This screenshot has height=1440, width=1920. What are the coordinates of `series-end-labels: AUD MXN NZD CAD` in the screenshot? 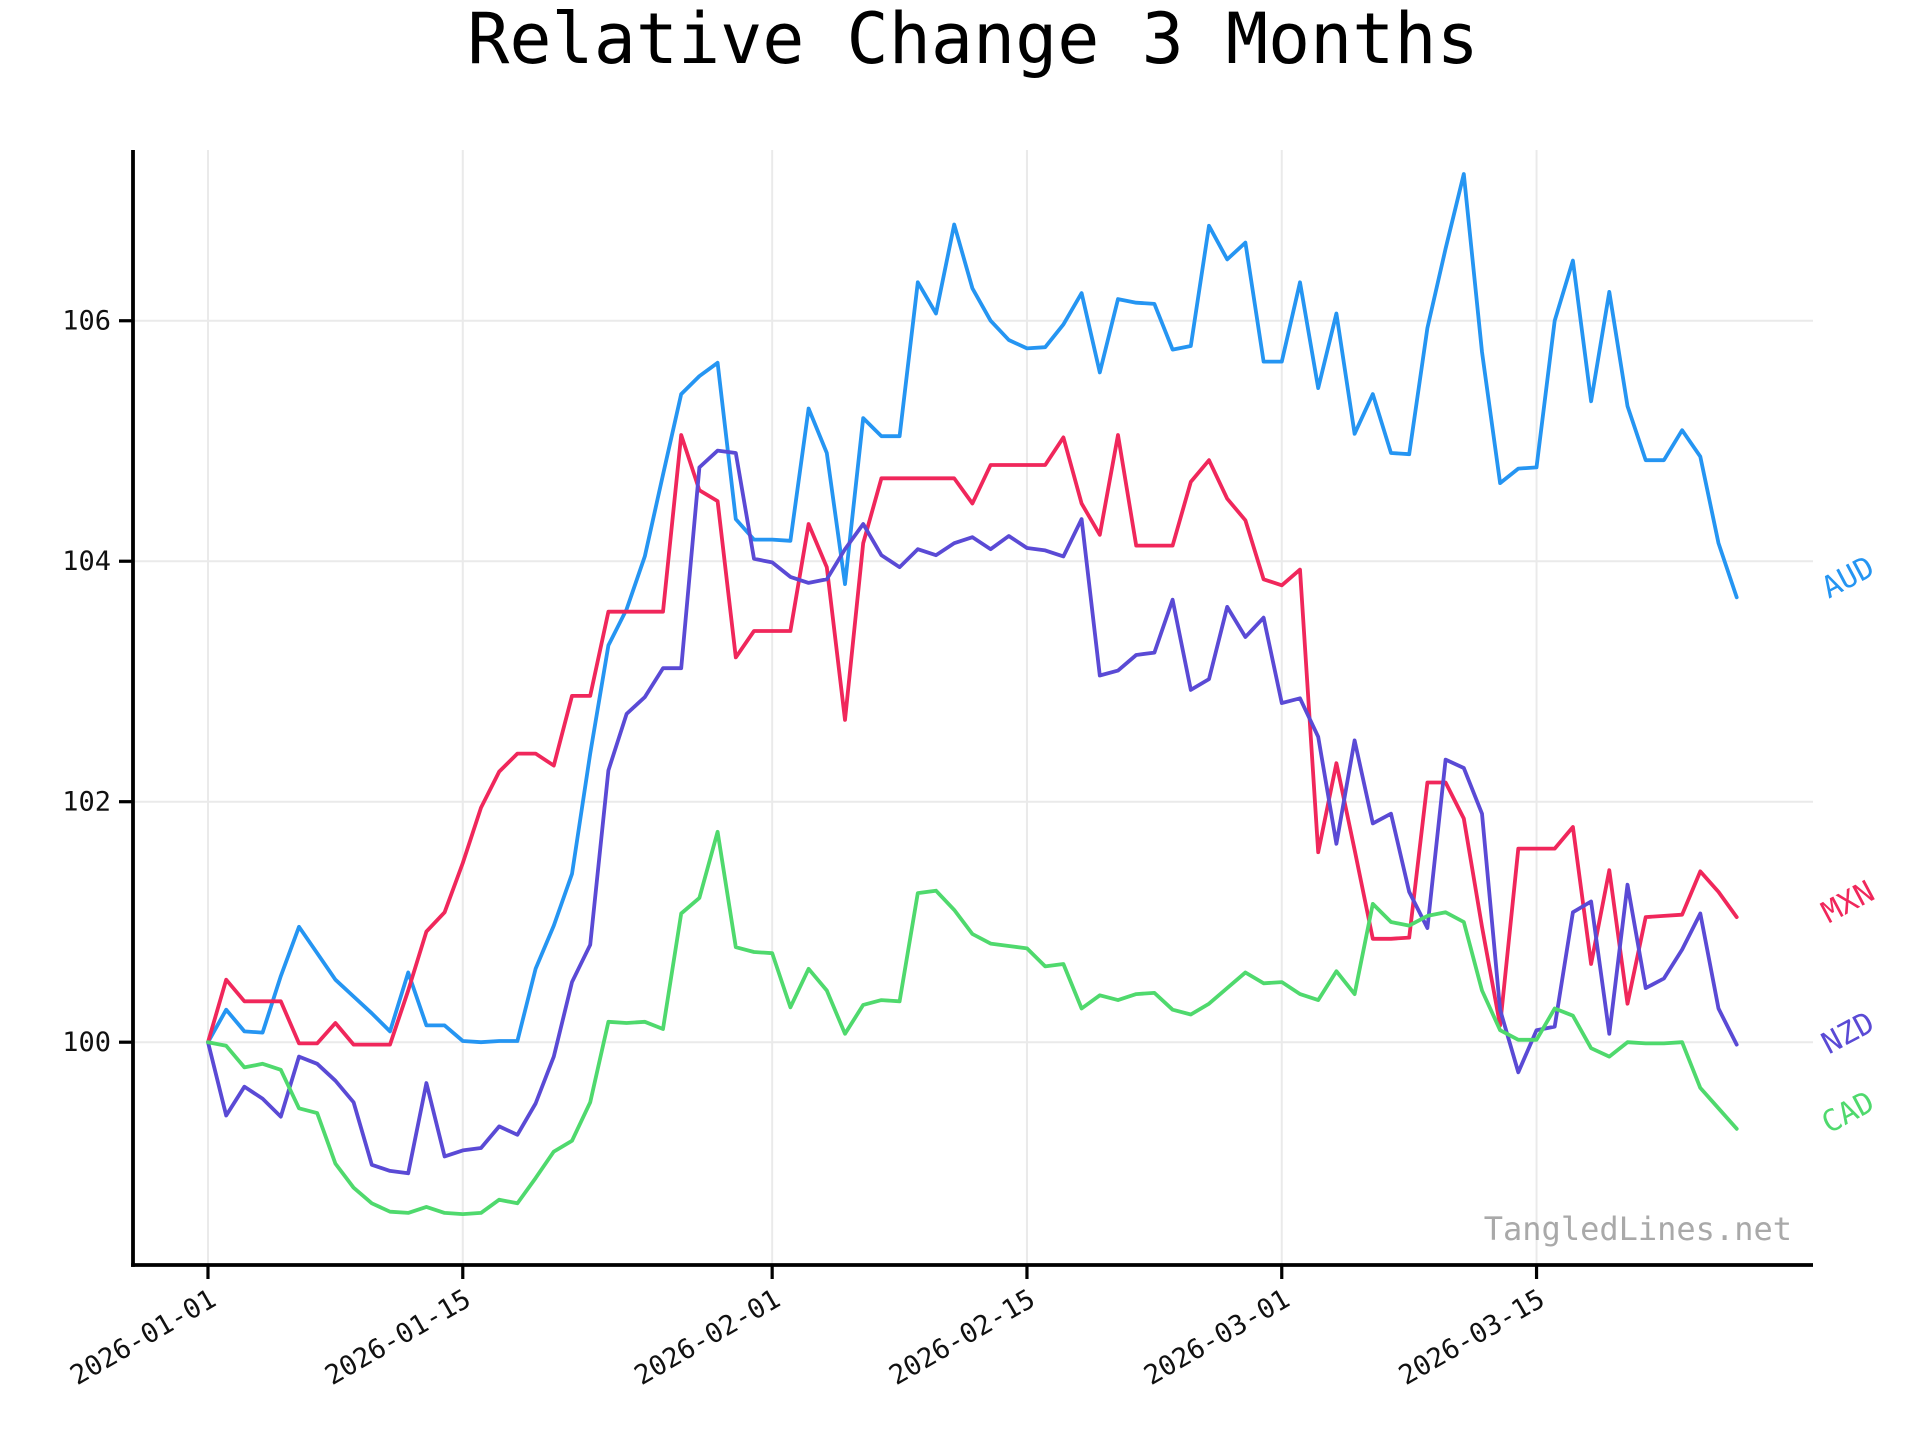 It's located at (1848, 845).